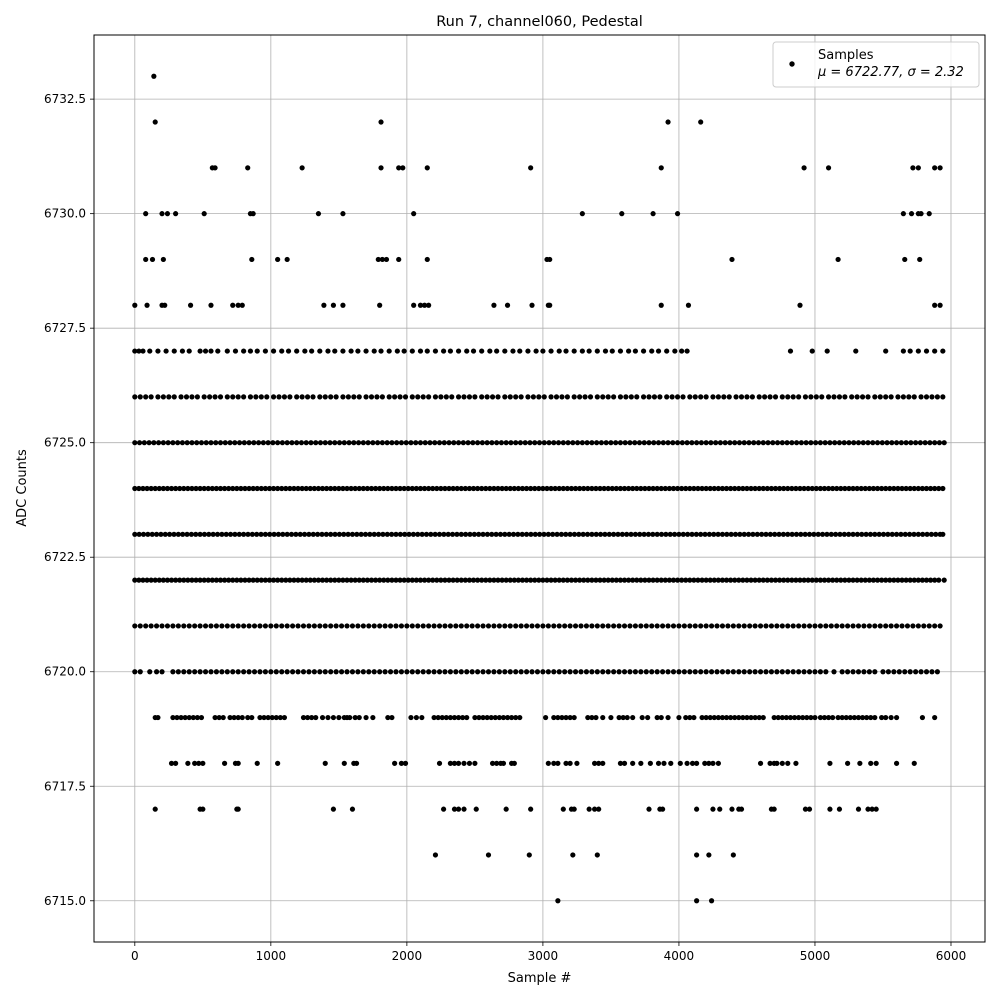 The width and height of the screenshot is (1000, 1005). I want to click on x-tick-label: 3000, so click(543, 956).